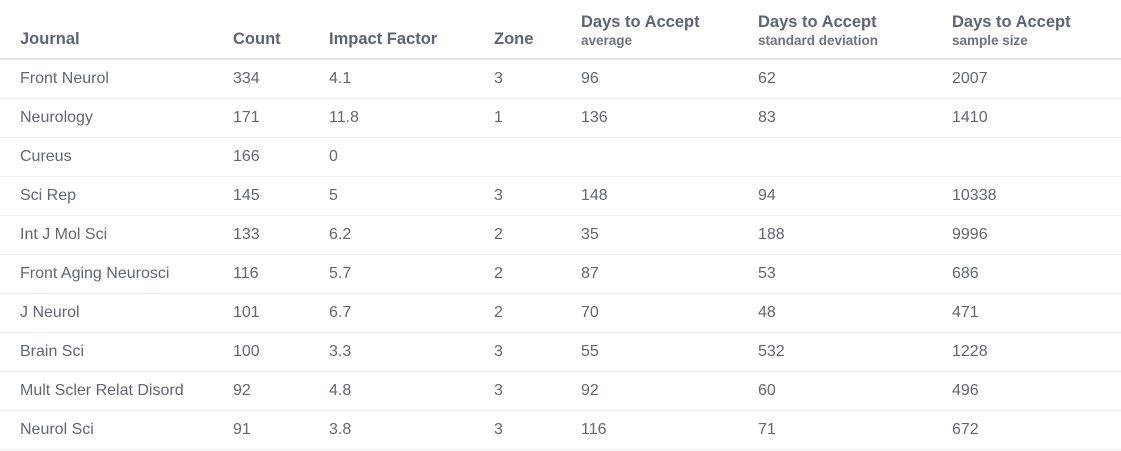 The width and height of the screenshot is (1121, 451). I want to click on cell-days-sample-size, so click(1026, 156).